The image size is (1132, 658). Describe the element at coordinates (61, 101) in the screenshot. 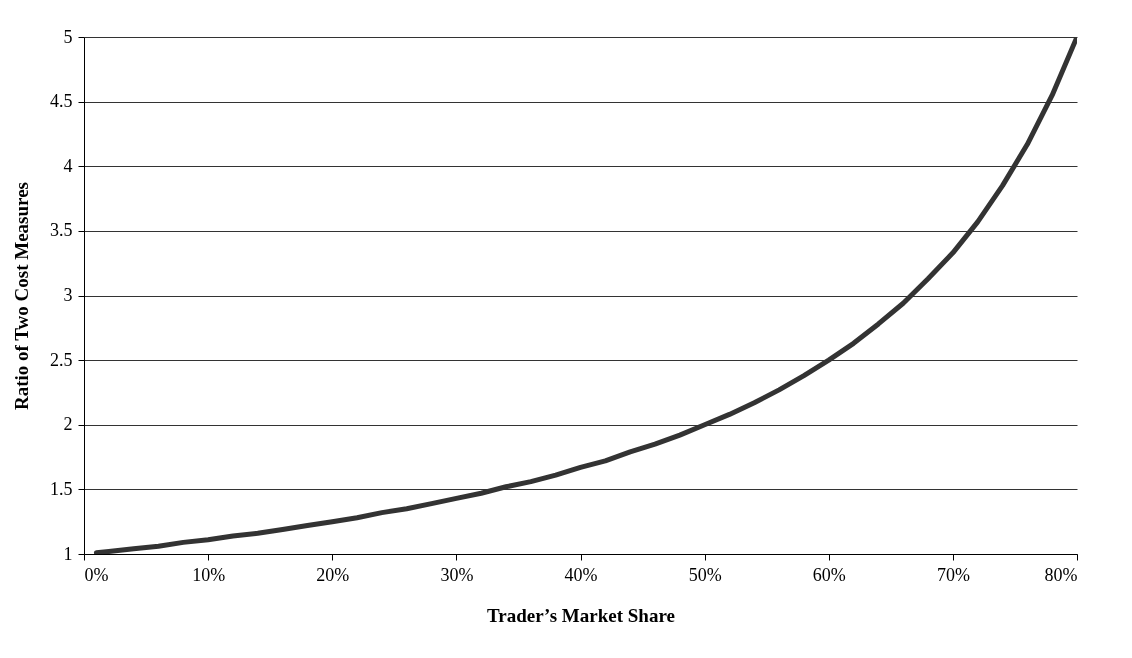

I see `y-tick-label: 4.5` at that location.